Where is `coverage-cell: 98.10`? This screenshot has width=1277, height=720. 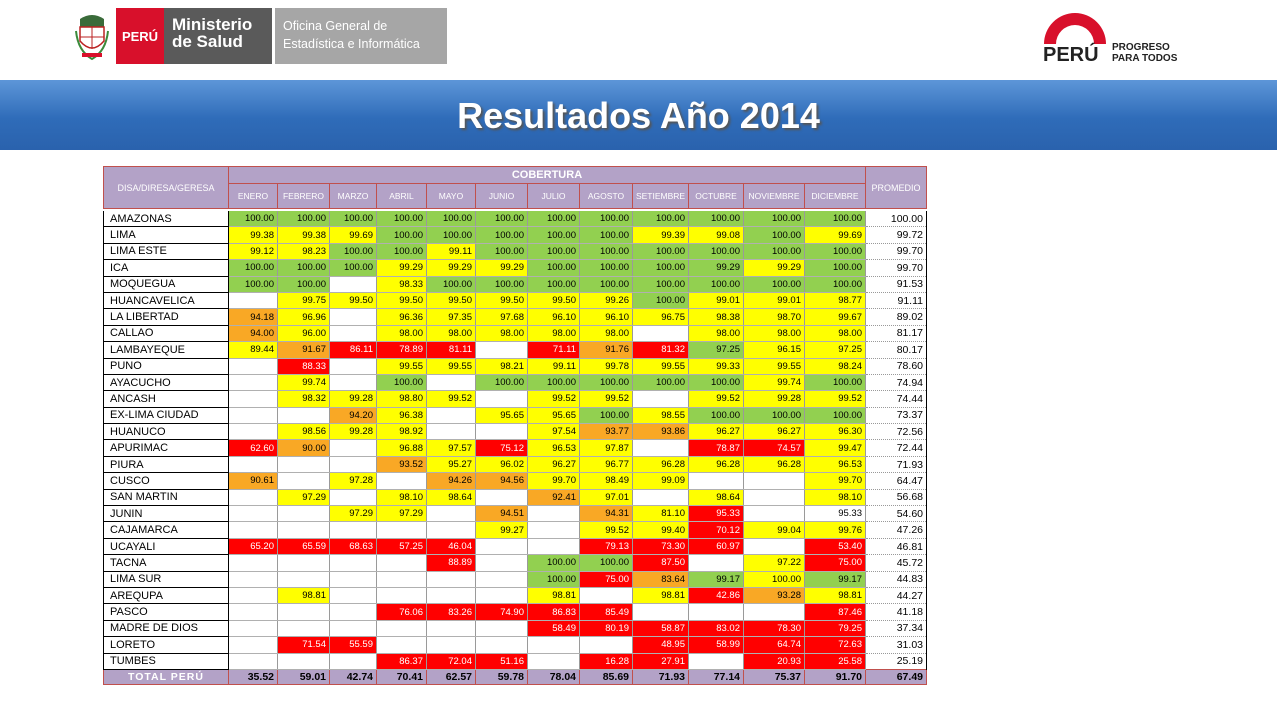 coverage-cell: 98.10 is located at coordinates (835, 498).